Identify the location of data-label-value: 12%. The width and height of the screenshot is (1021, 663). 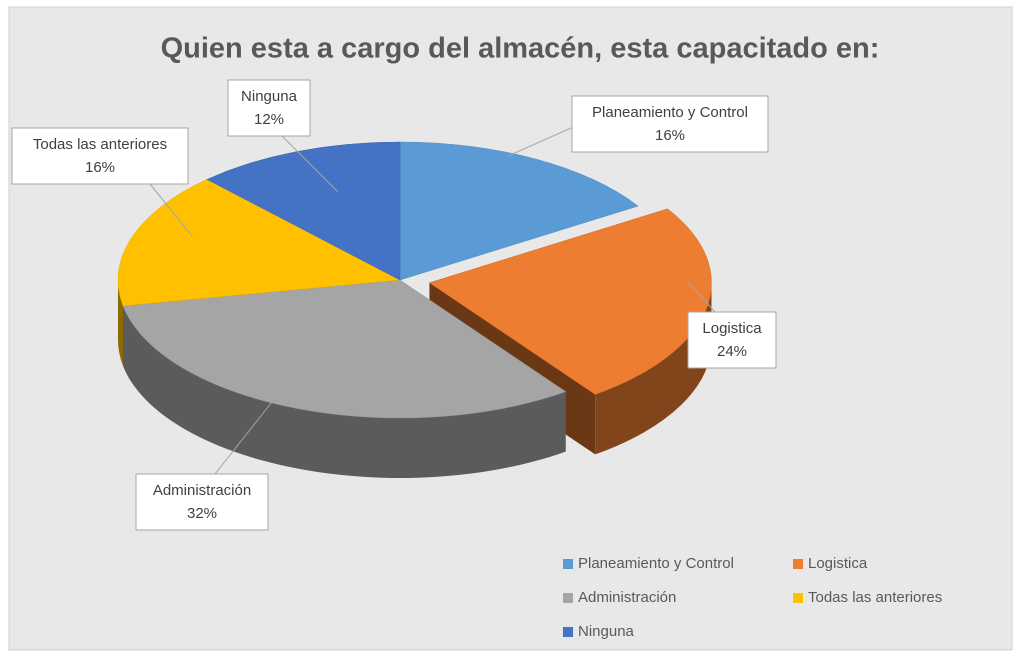
(269, 119).